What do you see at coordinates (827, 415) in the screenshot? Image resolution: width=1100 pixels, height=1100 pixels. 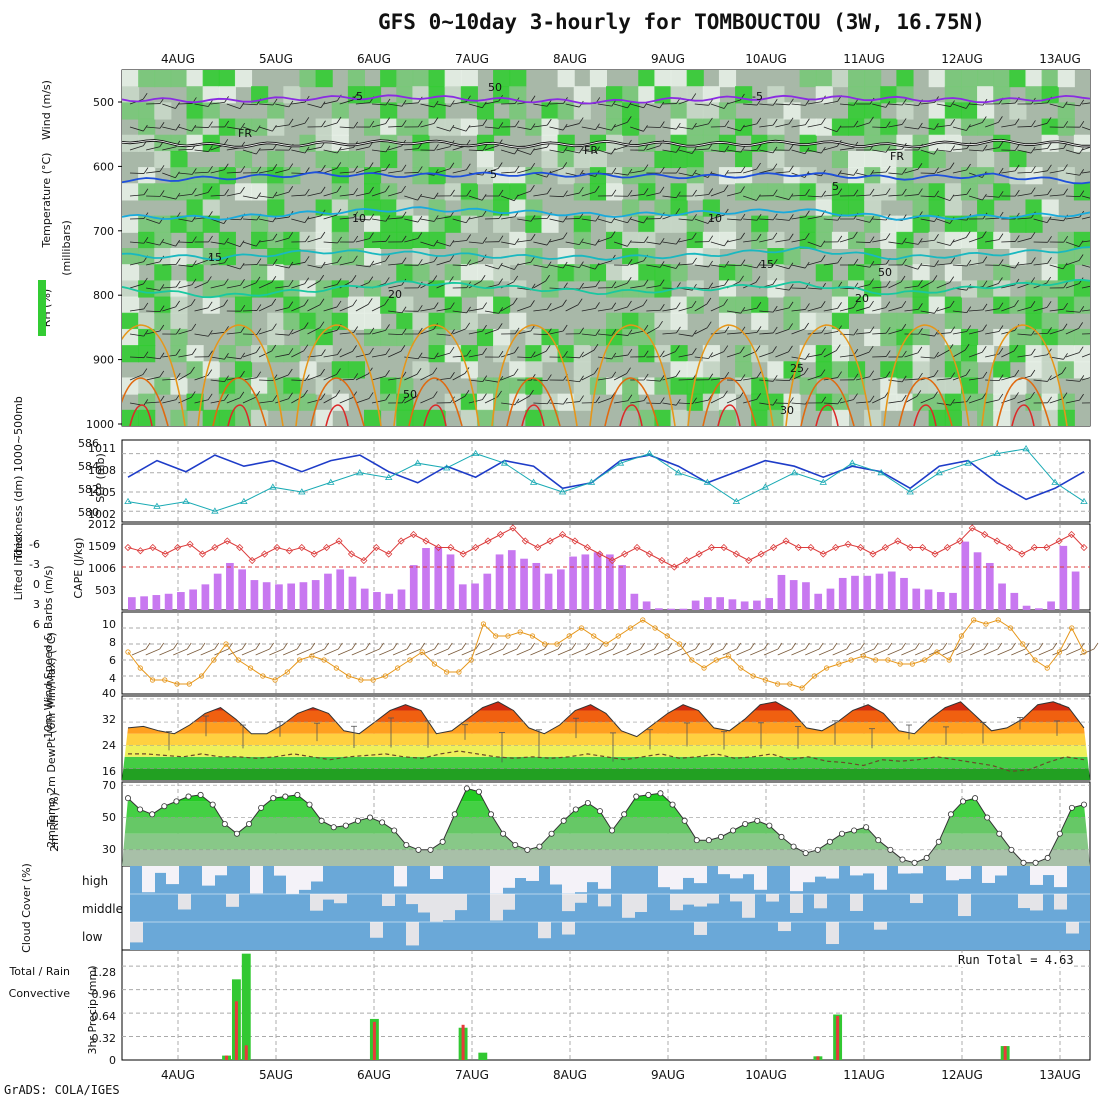 I see `isotherm-35-bump` at bounding box center [827, 415].